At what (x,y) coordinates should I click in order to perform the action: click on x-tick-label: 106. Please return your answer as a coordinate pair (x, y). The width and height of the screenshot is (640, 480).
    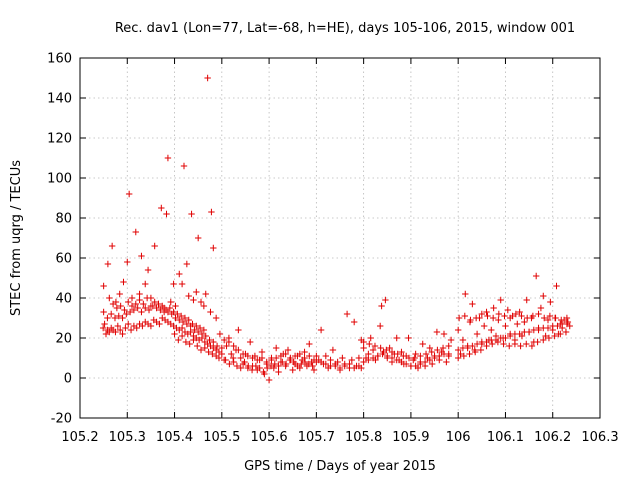
    Looking at the image, I should click on (458, 437).